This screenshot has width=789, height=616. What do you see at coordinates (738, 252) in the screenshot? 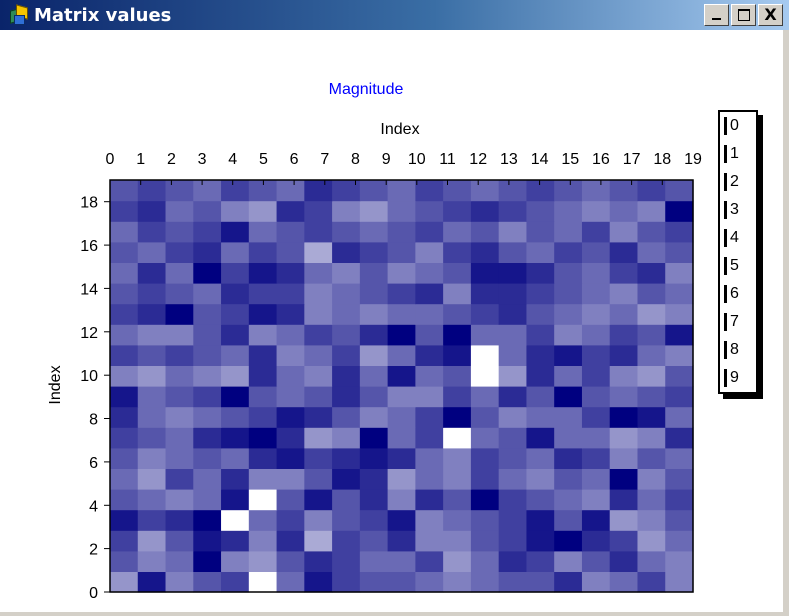
I see `legend: 0 1 2 3 4 5 6 7 8 9` at bounding box center [738, 252].